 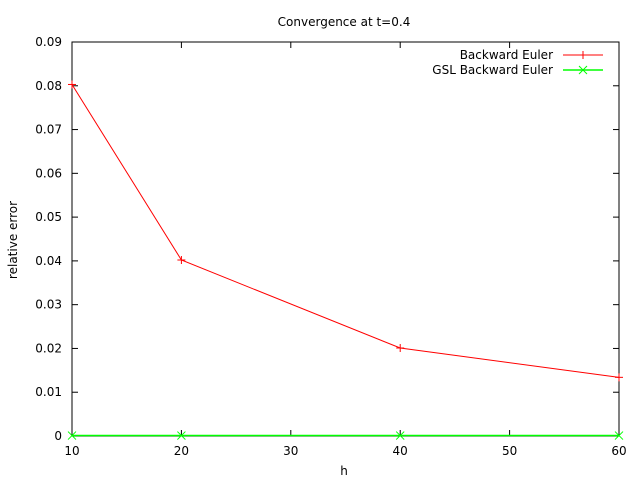 I want to click on y-tick-label-9: 0.09, so click(x=48, y=42).